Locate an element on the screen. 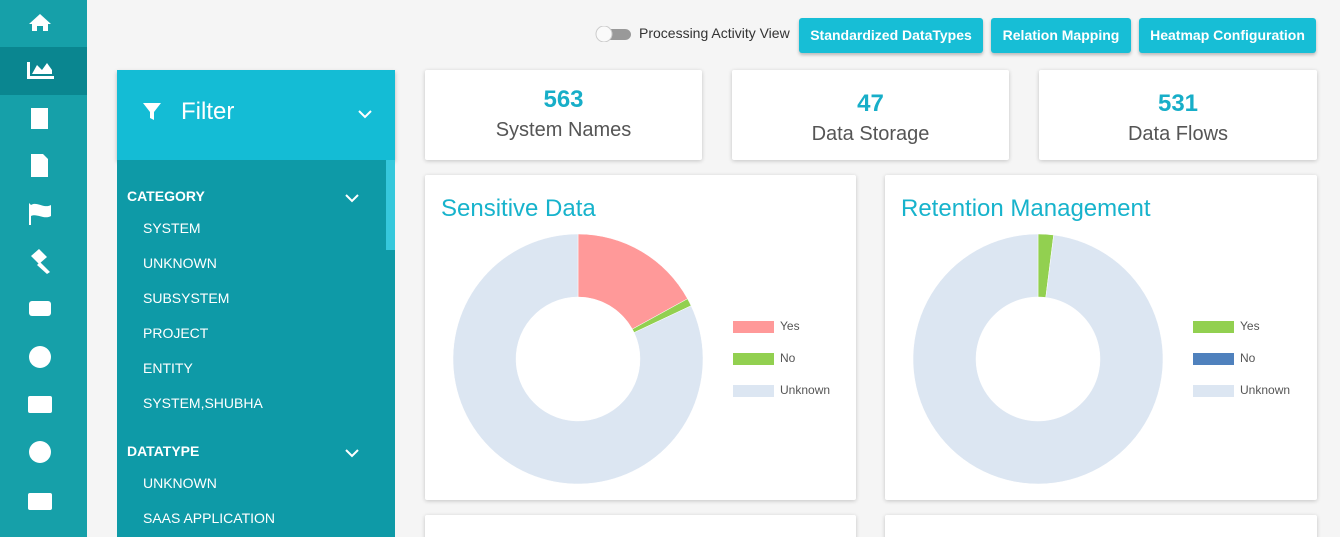 The height and width of the screenshot is (537, 1340). stat-label: Data Storage is located at coordinates (870, 134).